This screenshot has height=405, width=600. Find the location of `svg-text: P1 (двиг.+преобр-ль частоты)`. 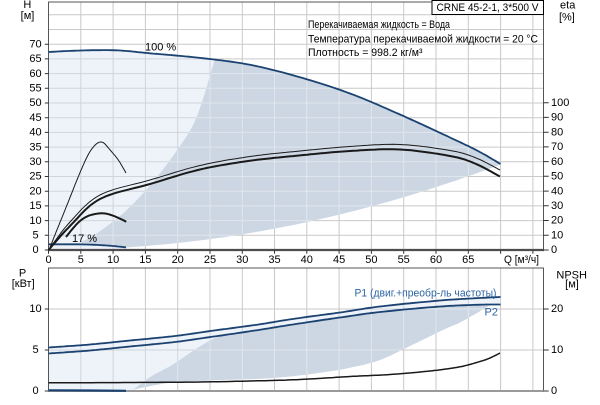

svg-text: P1 (двиг.+преобр-ль частоты) is located at coordinates (426, 294).